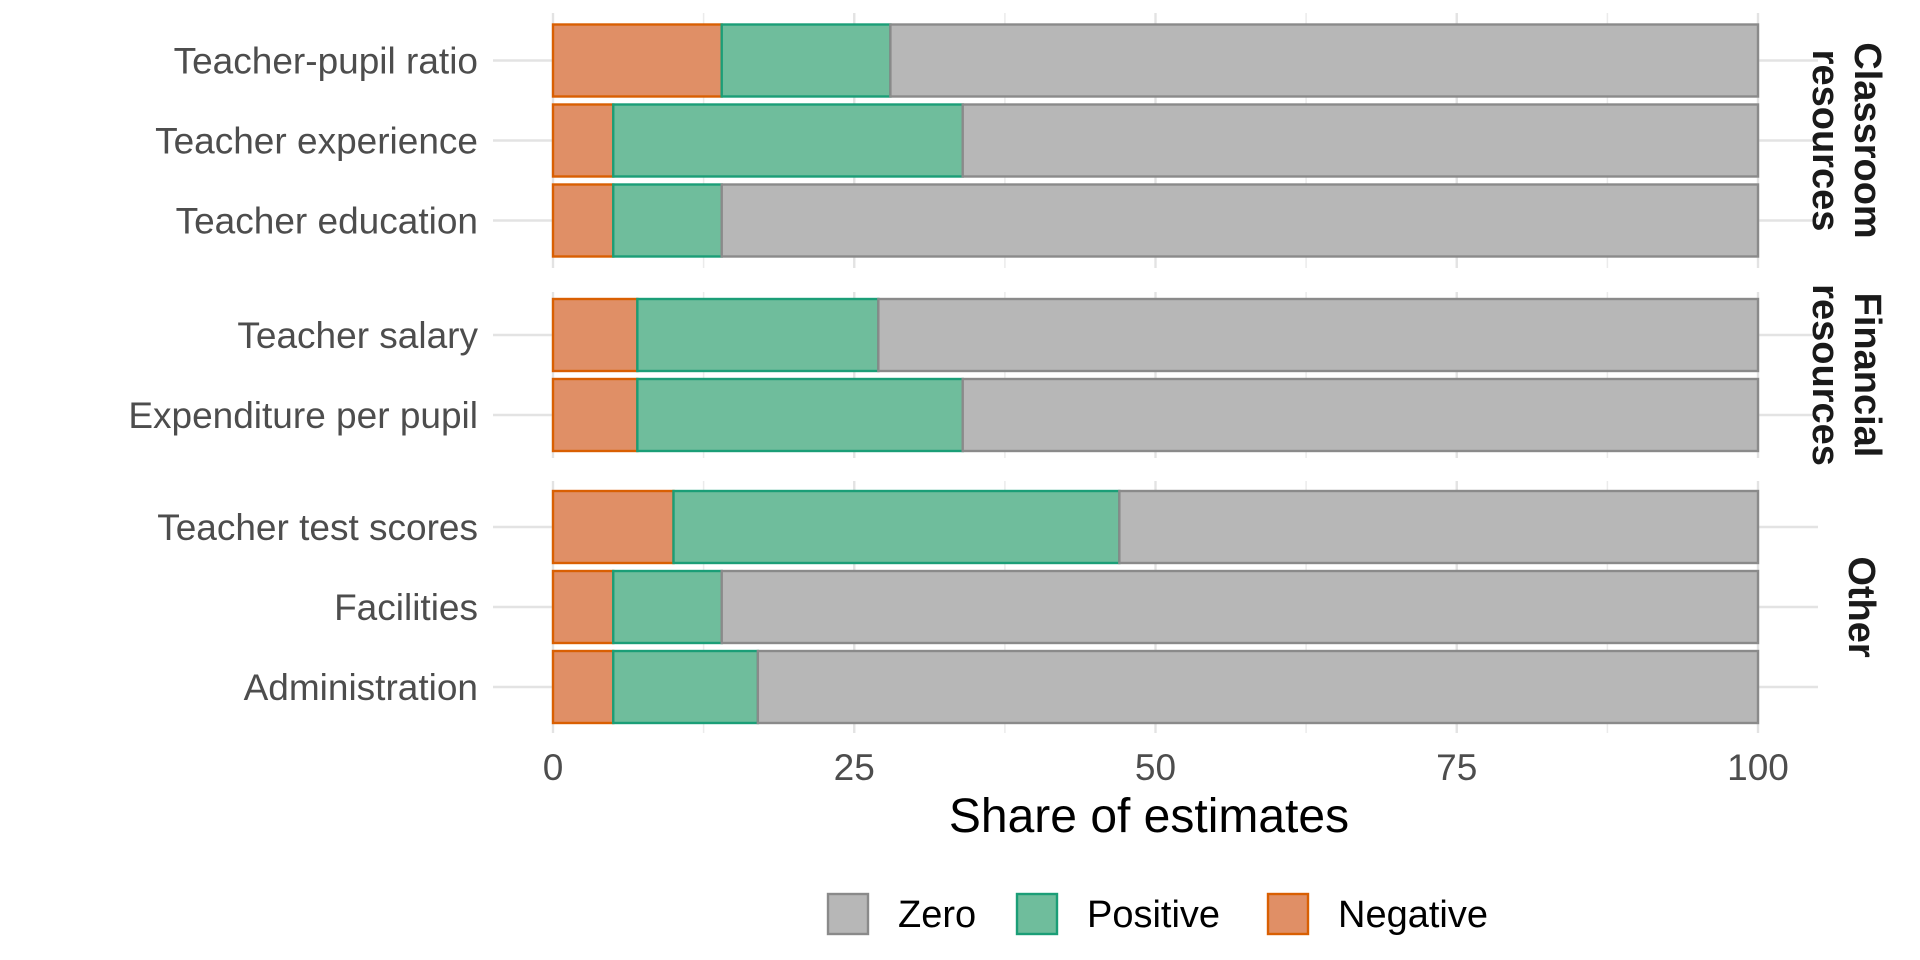  What do you see at coordinates (1318, 335) in the screenshot?
I see `bar-zero-teacher-salary` at bounding box center [1318, 335].